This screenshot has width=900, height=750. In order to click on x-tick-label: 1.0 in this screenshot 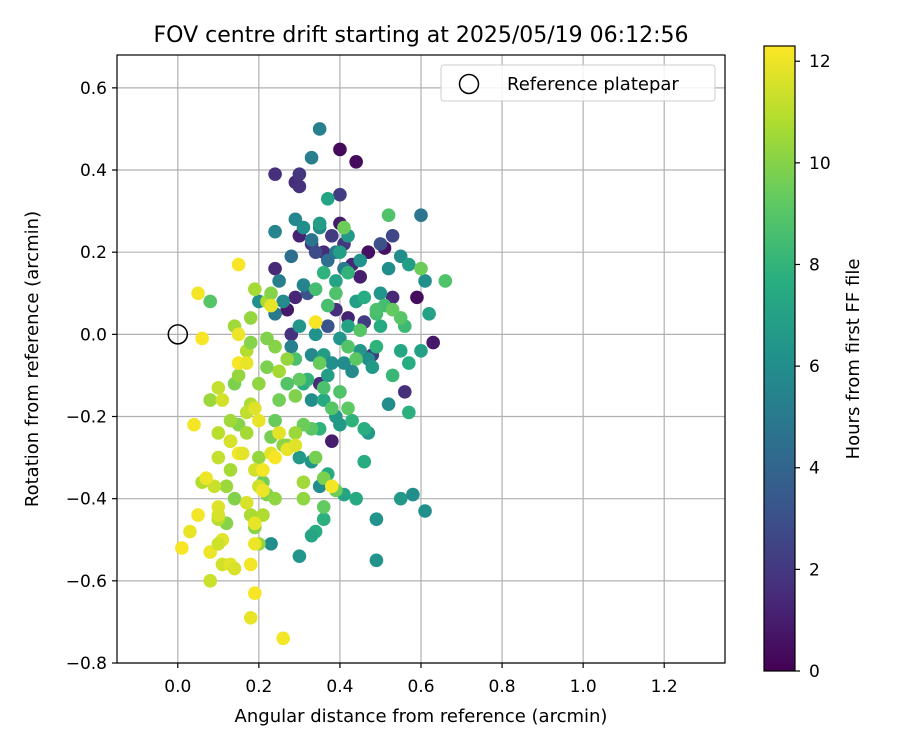, I will do `click(583, 687)`.